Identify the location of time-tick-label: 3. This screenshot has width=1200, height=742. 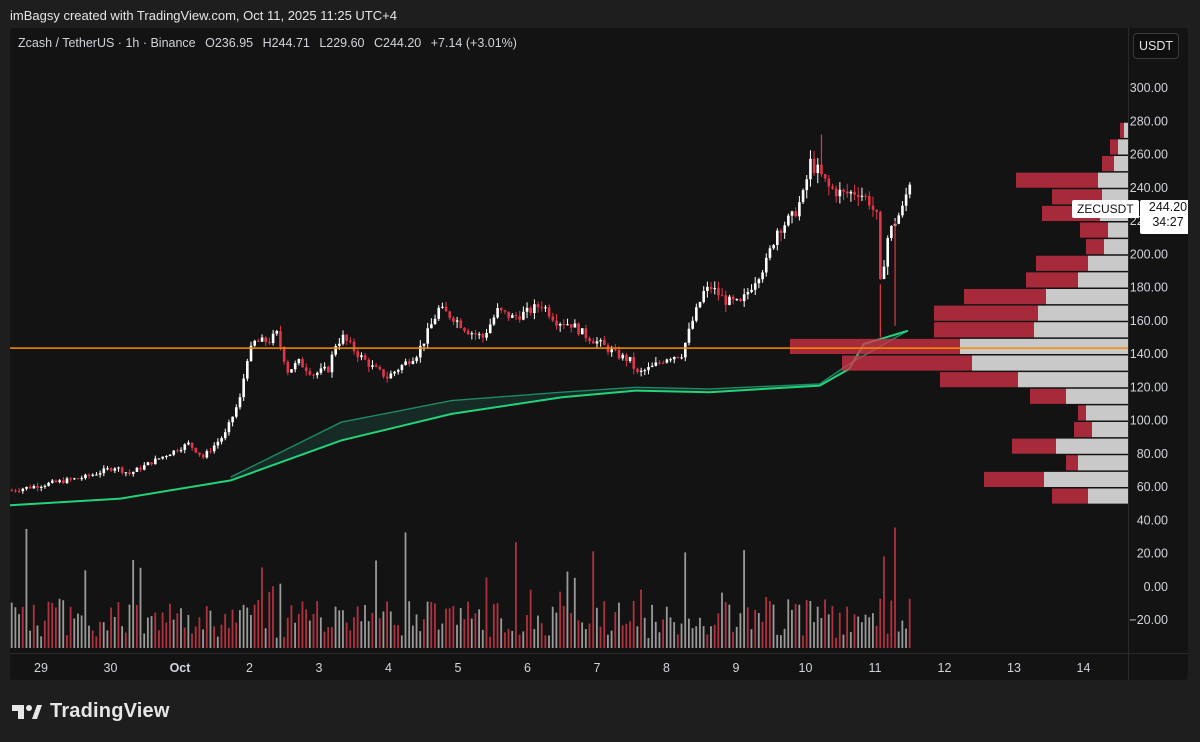
(319, 668).